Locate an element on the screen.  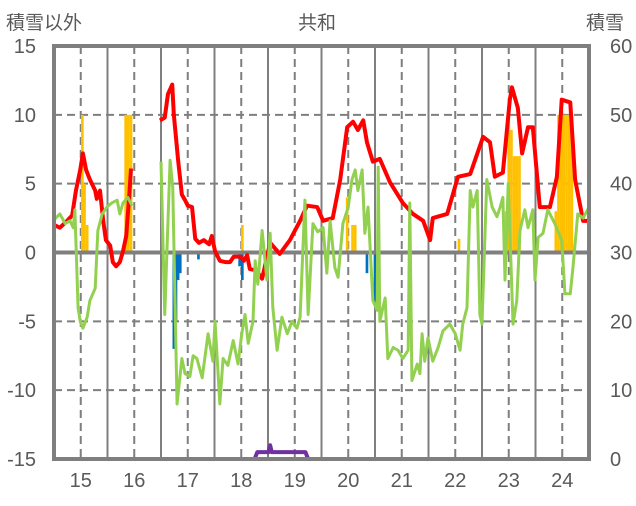
right-tick-label: 30 is located at coordinates (621, 254).